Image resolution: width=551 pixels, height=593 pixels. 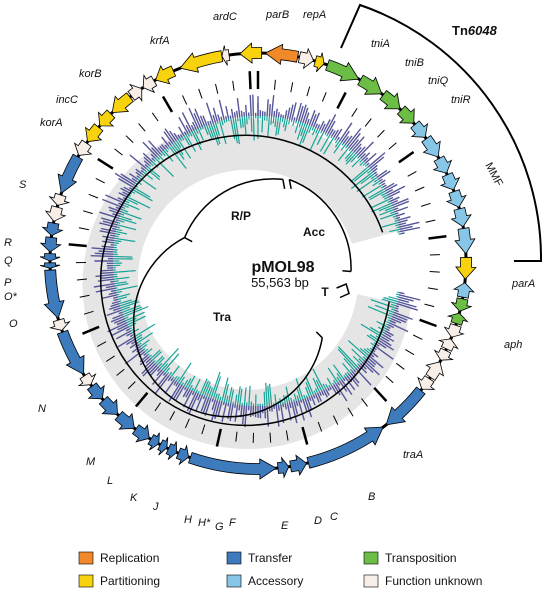 I want to click on legend-label-replication: Replication, so click(x=129, y=558).